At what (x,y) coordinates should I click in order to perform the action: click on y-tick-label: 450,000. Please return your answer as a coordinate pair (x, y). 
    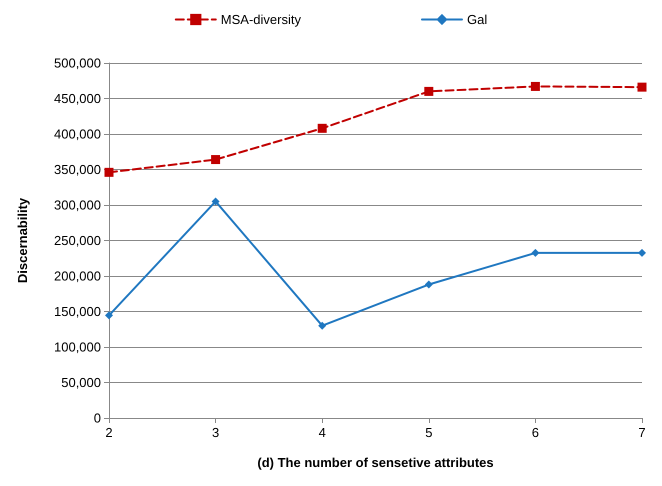
    Looking at the image, I should click on (77, 98).